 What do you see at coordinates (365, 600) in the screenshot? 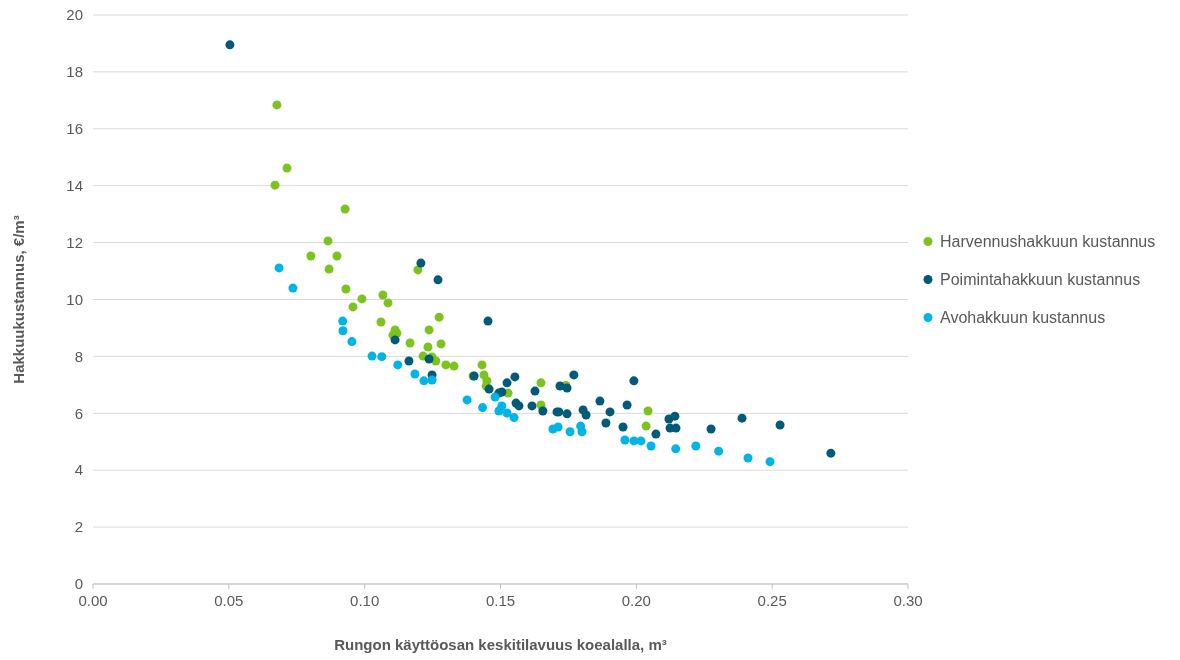
I see `x-tick-label: 0.10` at bounding box center [365, 600].